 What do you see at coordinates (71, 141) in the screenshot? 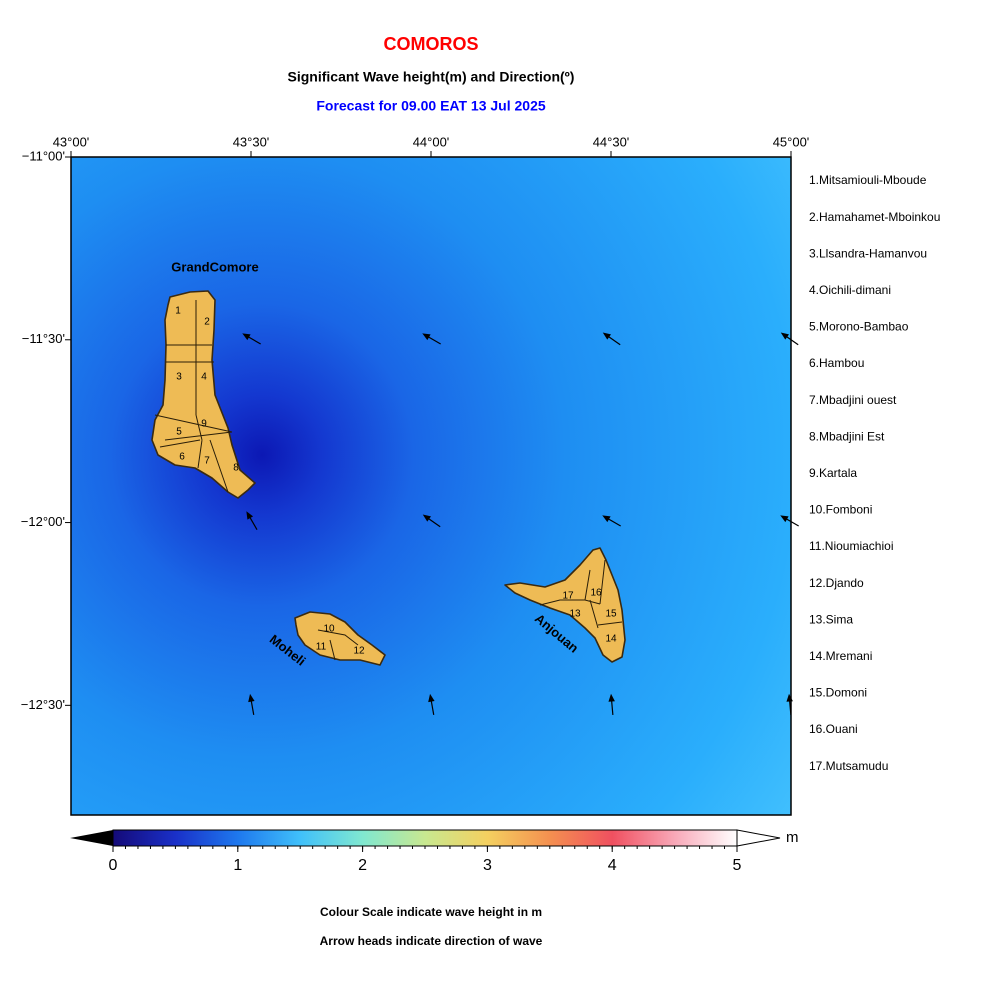
I see `x-tick-label: 43°00'` at bounding box center [71, 141].